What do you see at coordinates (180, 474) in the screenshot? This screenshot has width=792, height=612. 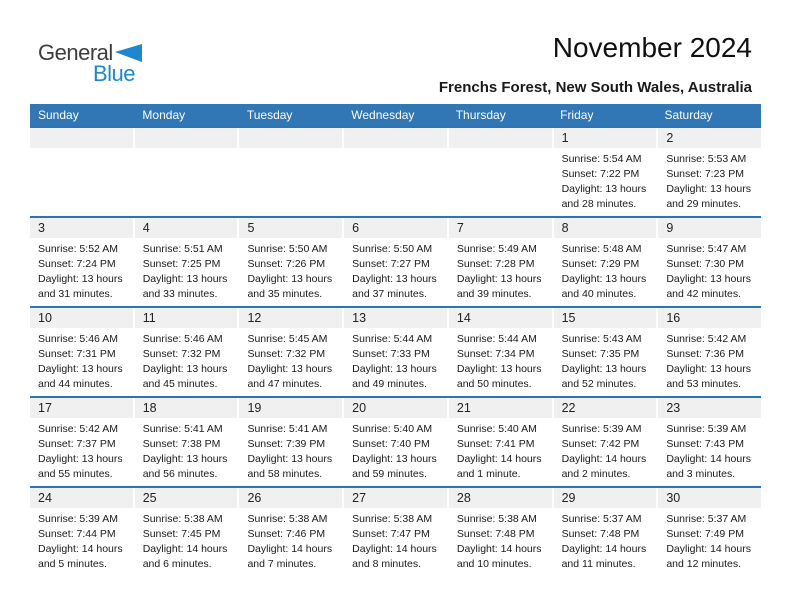 I see `day-detail-line: and 56 minutes.` at bounding box center [180, 474].